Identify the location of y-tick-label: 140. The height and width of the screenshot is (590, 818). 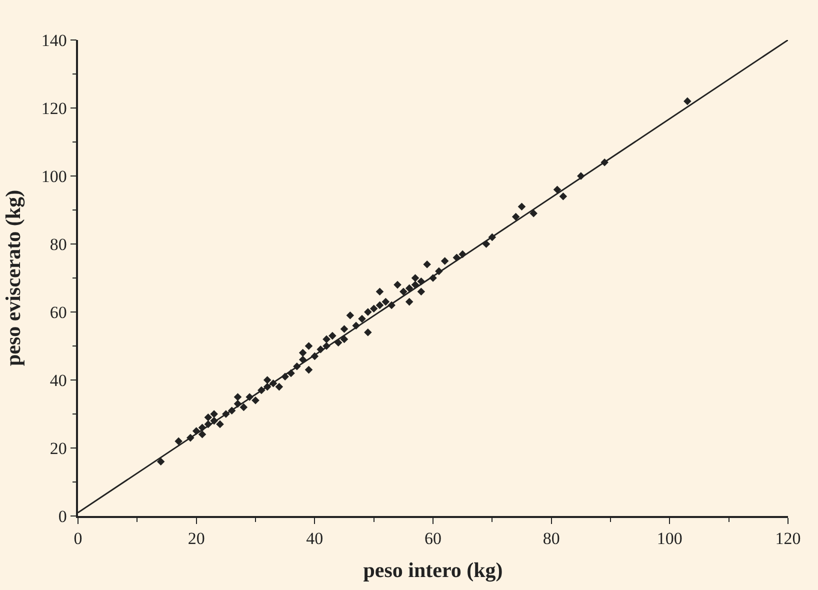
(54, 40).